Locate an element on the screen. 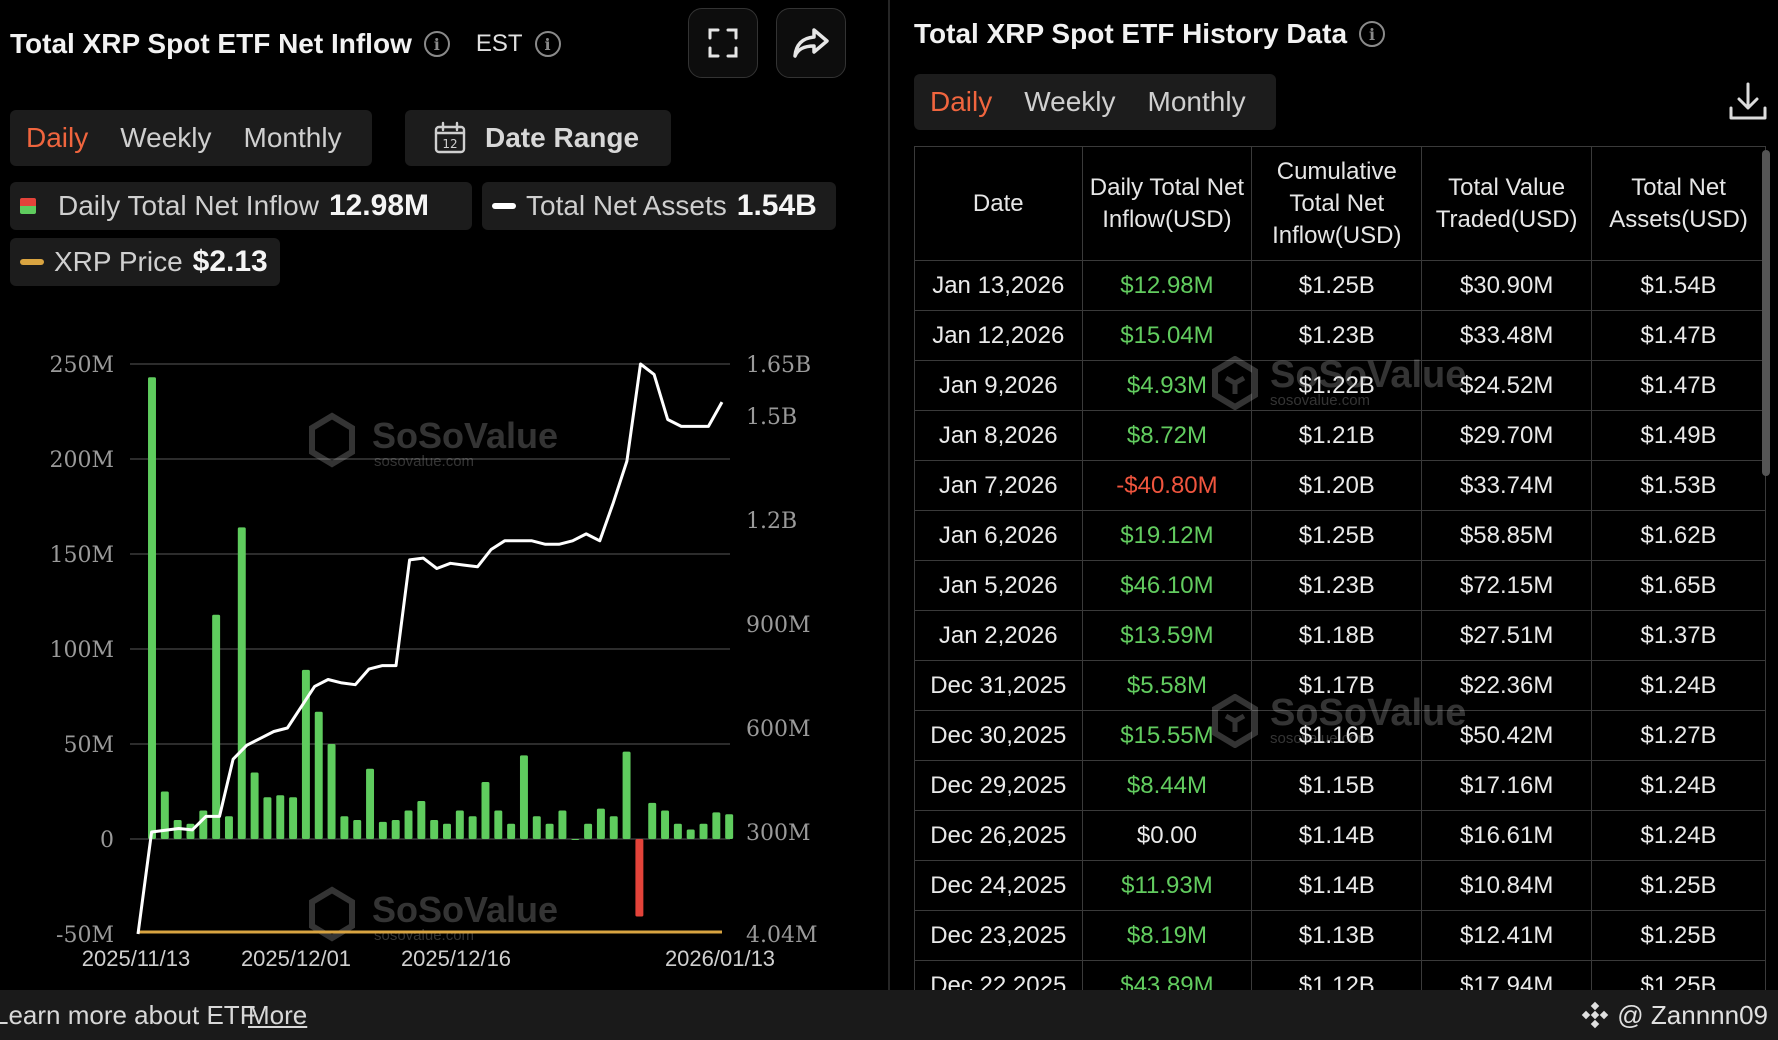 This screenshot has height=1040, width=1778. table-row: Jan 2,2026 $13.59M $1.18B $27.51M $1.37B is located at coordinates (1340, 635).